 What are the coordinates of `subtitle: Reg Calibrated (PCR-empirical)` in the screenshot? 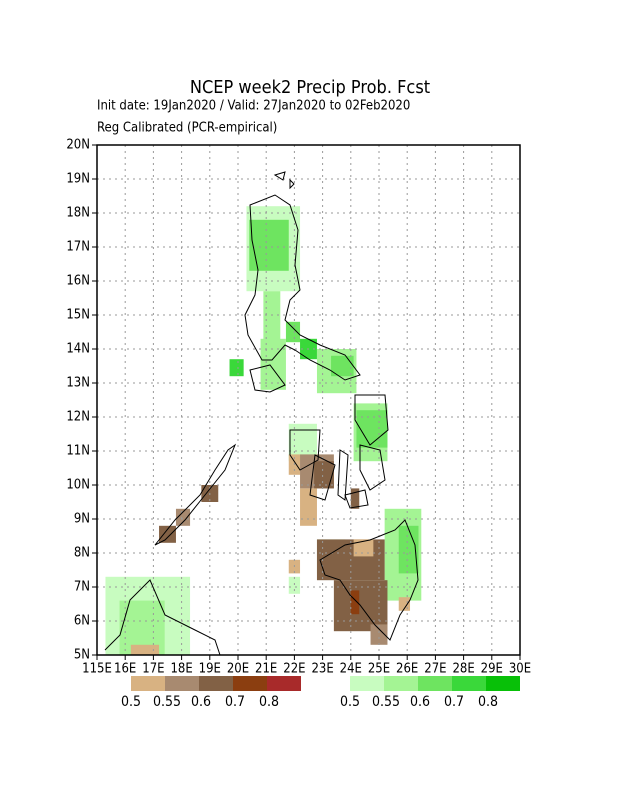 It's located at (187, 128).